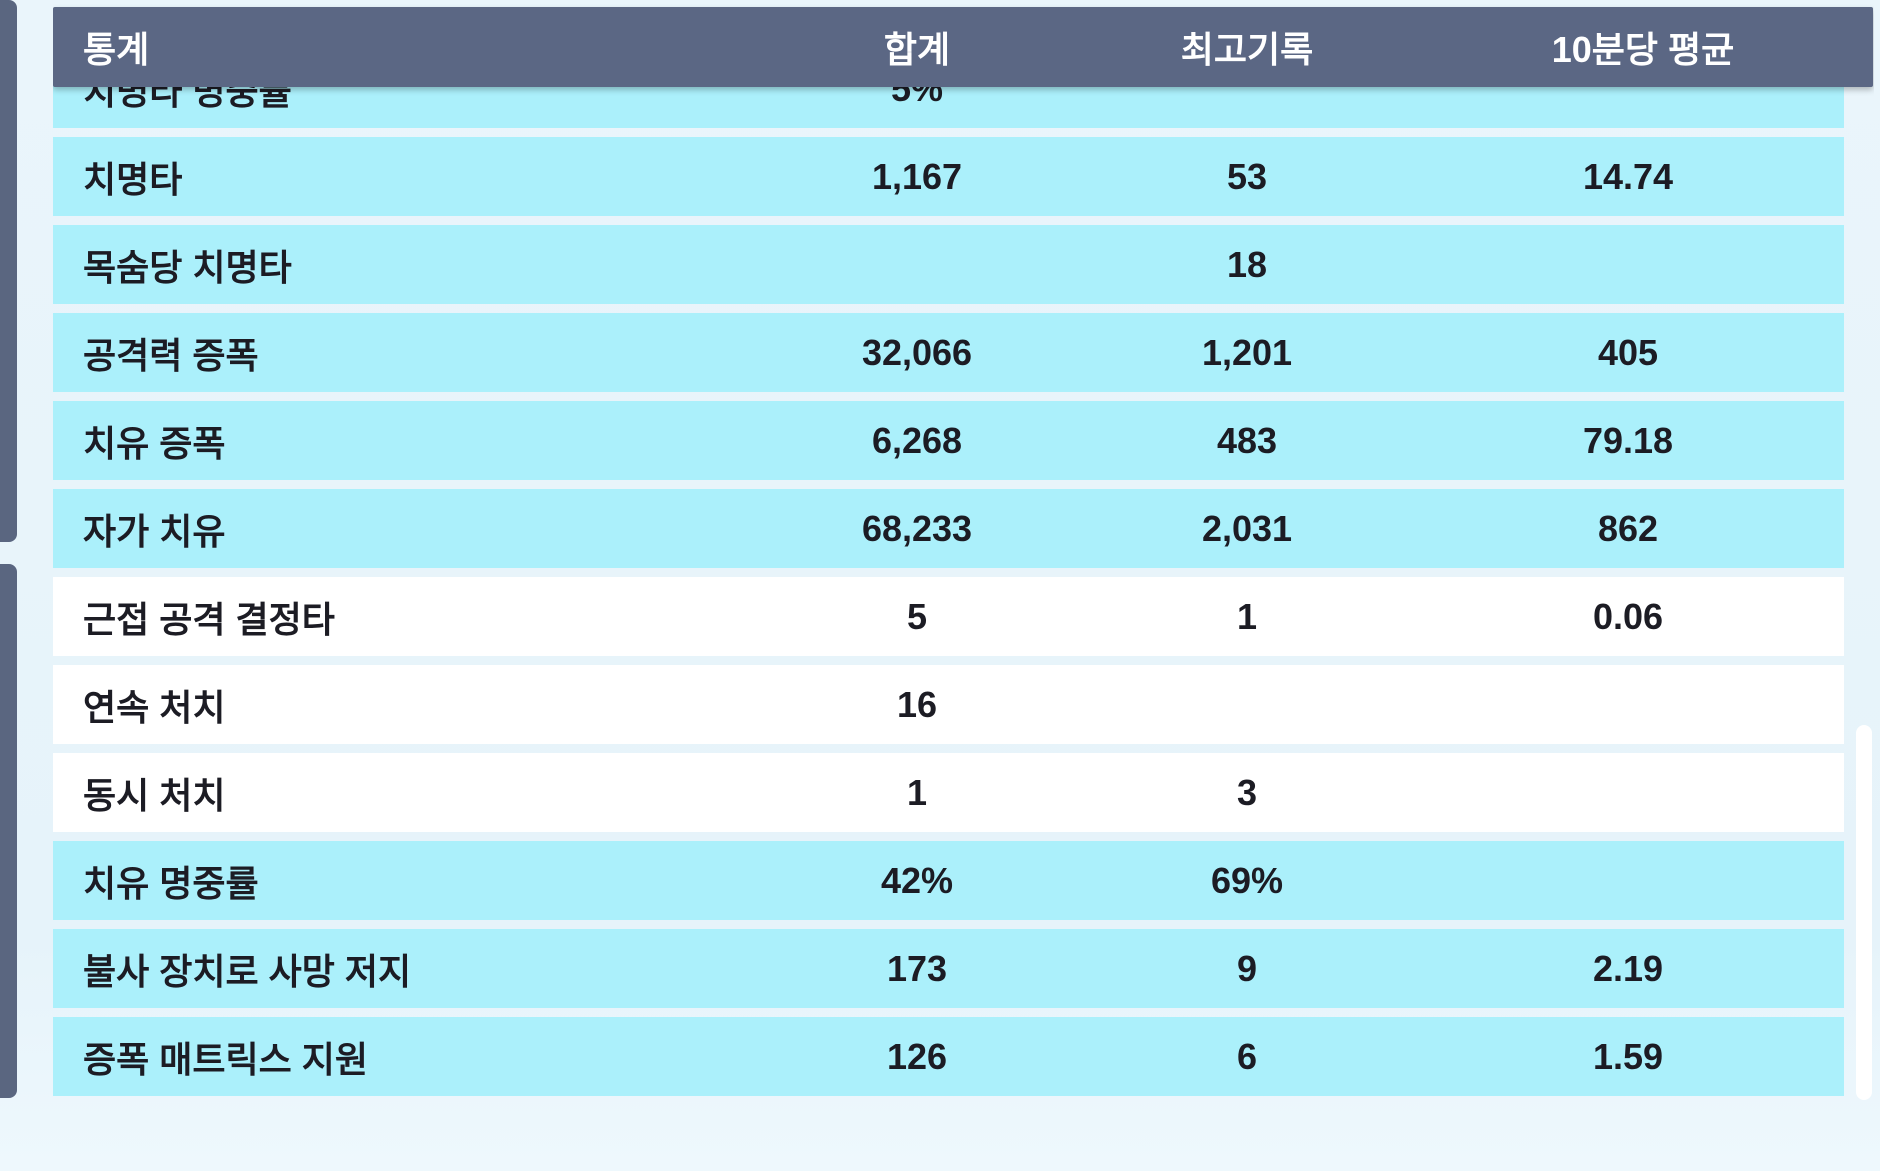 The width and height of the screenshot is (1880, 1171). Describe the element at coordinates (1247, 880) in the screenshot. I see `stat-value: 69%` at that location.